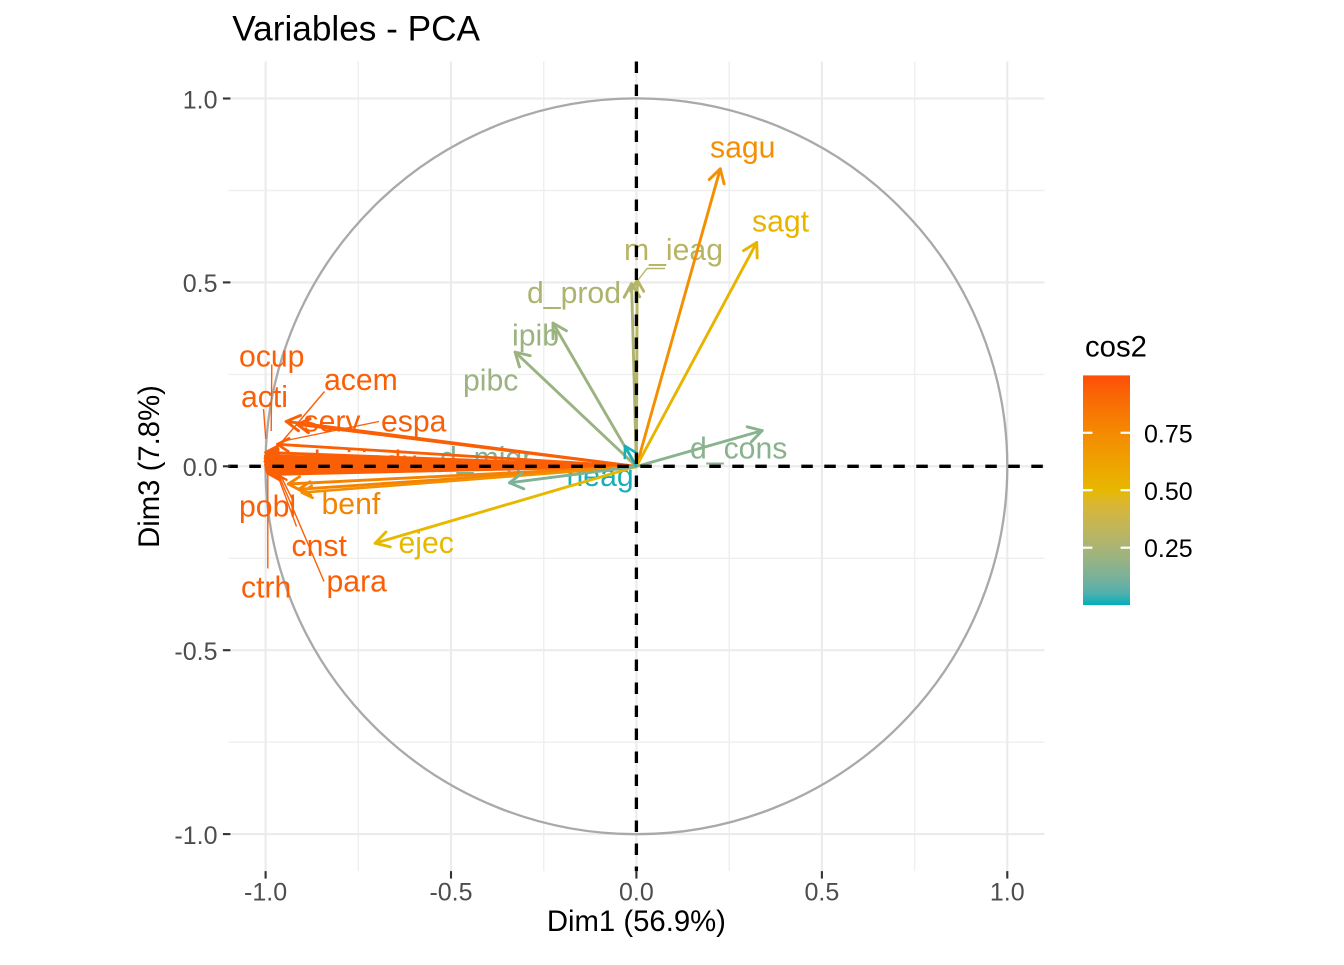 This screenshot has height=965, width=1344. Describe the element at coordinates (357, 582) in the screenshot. I see `svg-text: para` at that location.